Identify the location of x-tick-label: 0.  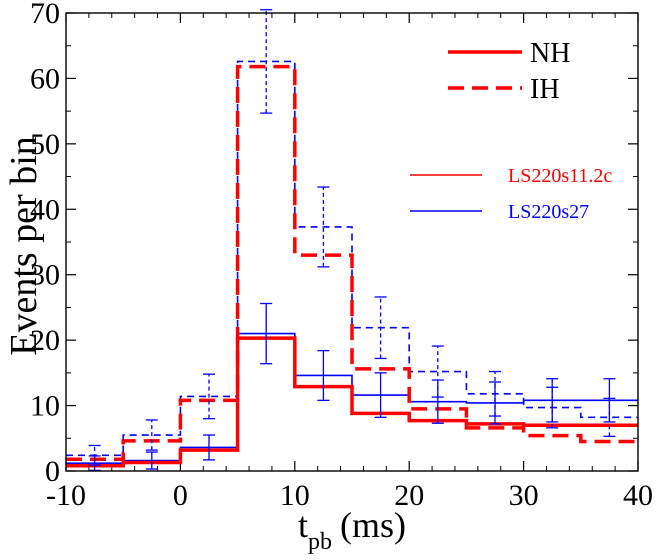
(180, 495).